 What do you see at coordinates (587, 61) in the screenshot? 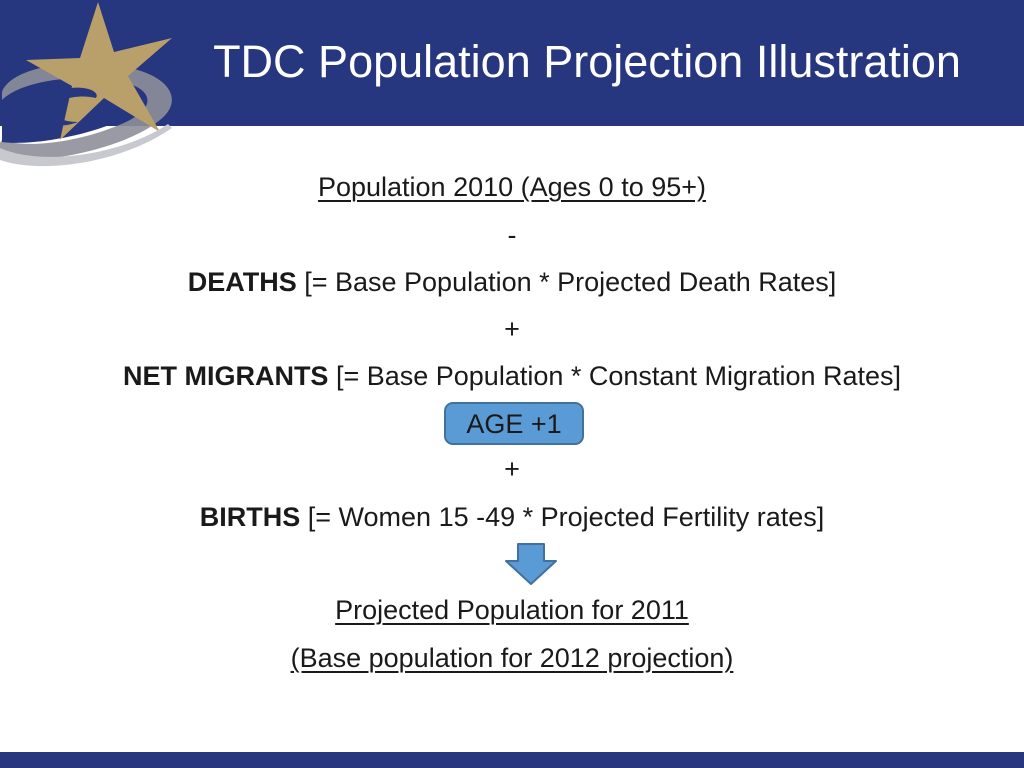
I see `slide-title: TDC Population Projection Illustration` at bounding box center [587, 61].